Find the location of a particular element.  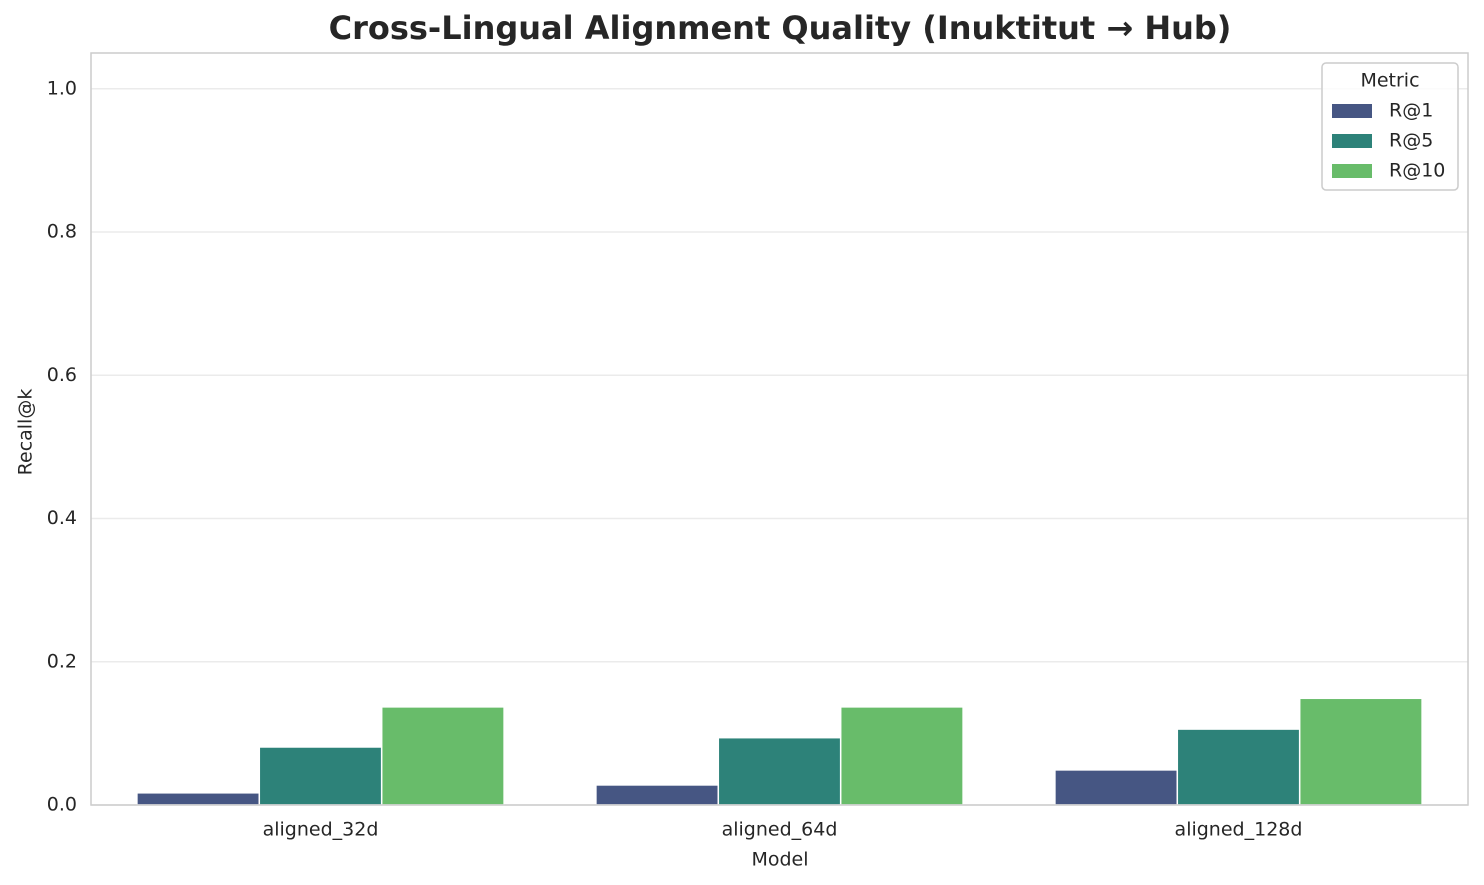

x-tick-label: aligned_32d is located at coordinates (321, 830).